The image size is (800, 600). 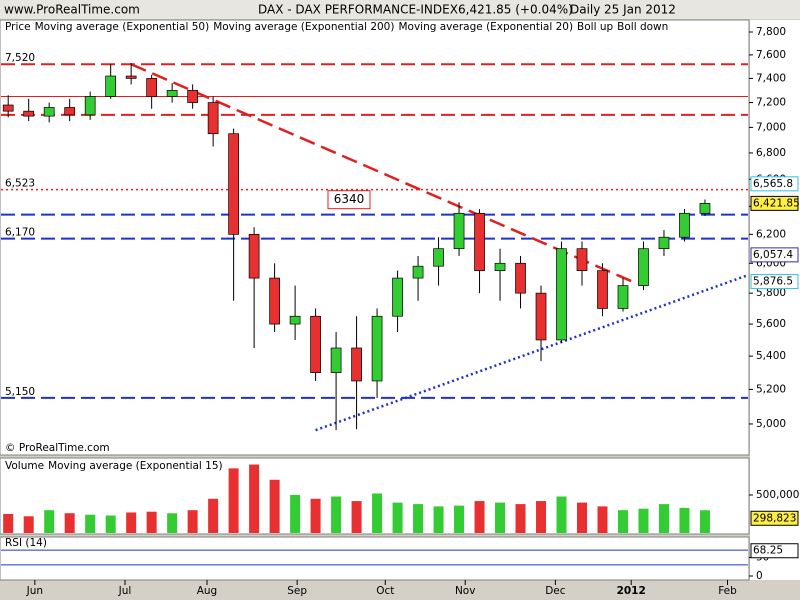 What do you see at coordinates (727, 591) in the screenshot?
I see `x-tick-label: Feb` at bounding box center [727, 591].